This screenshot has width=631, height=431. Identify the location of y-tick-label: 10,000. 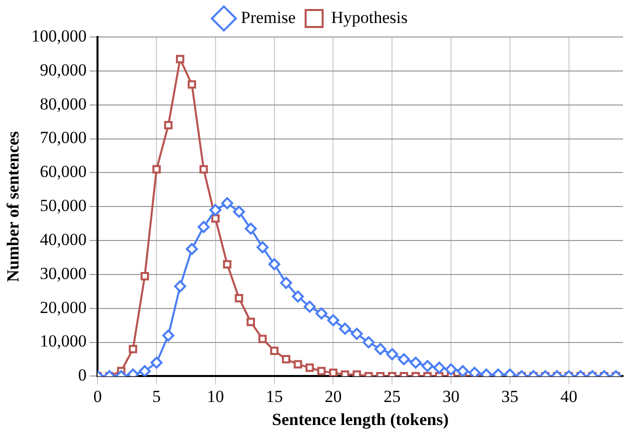
(63, 341).